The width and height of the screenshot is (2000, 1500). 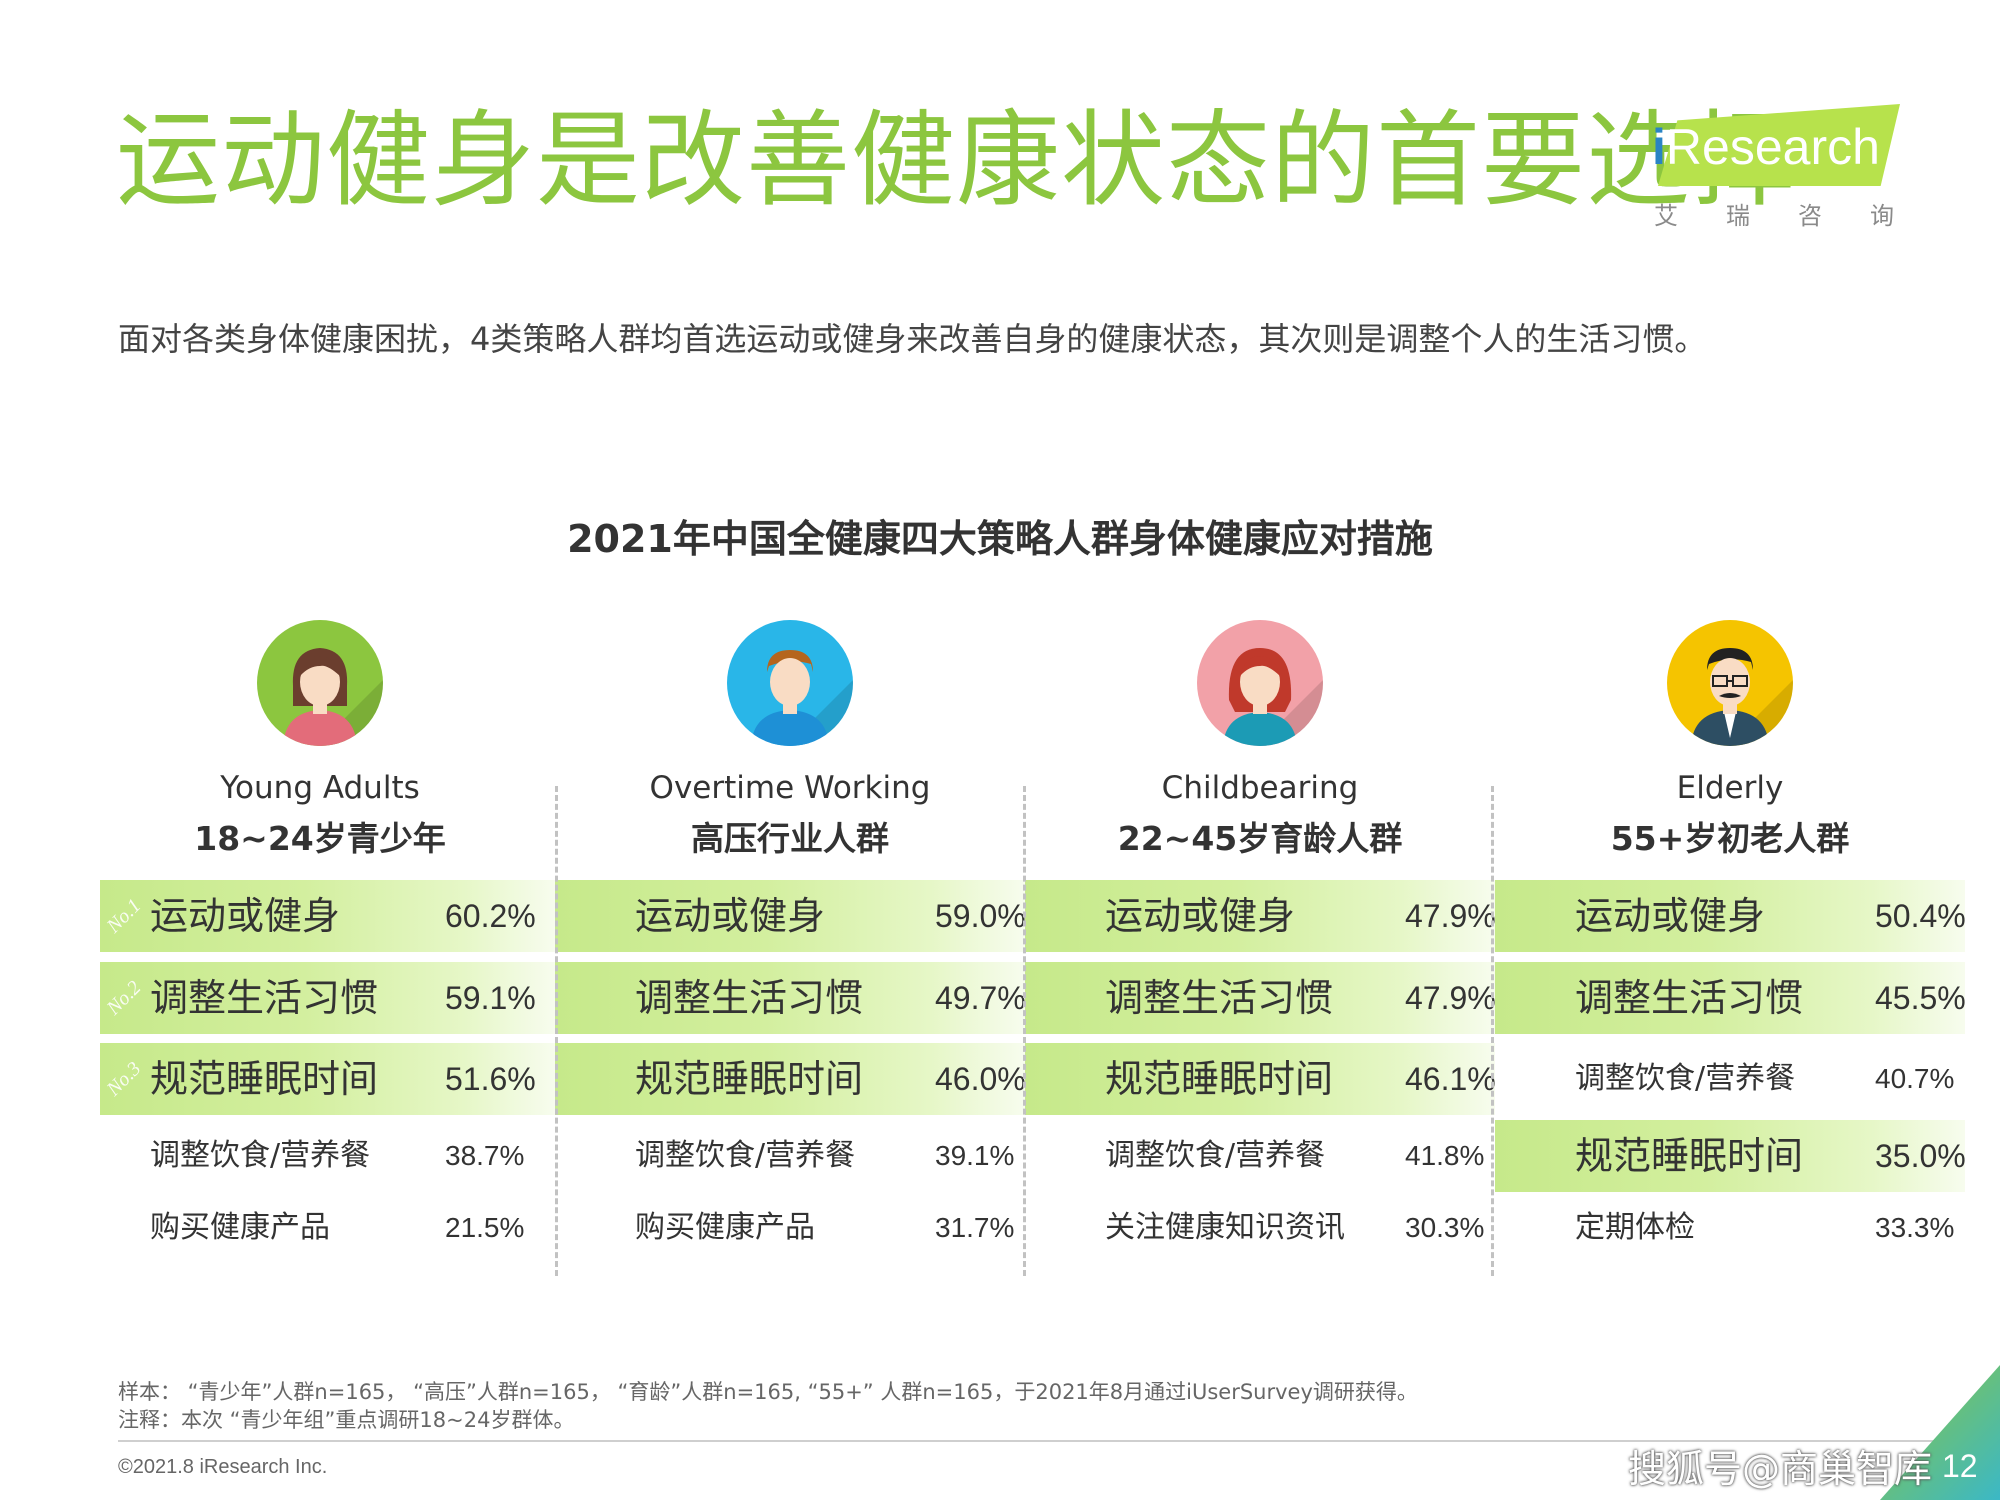 I want to click on measure-row: 购买健康产品 21.5%, so click(x=327, y=1228).